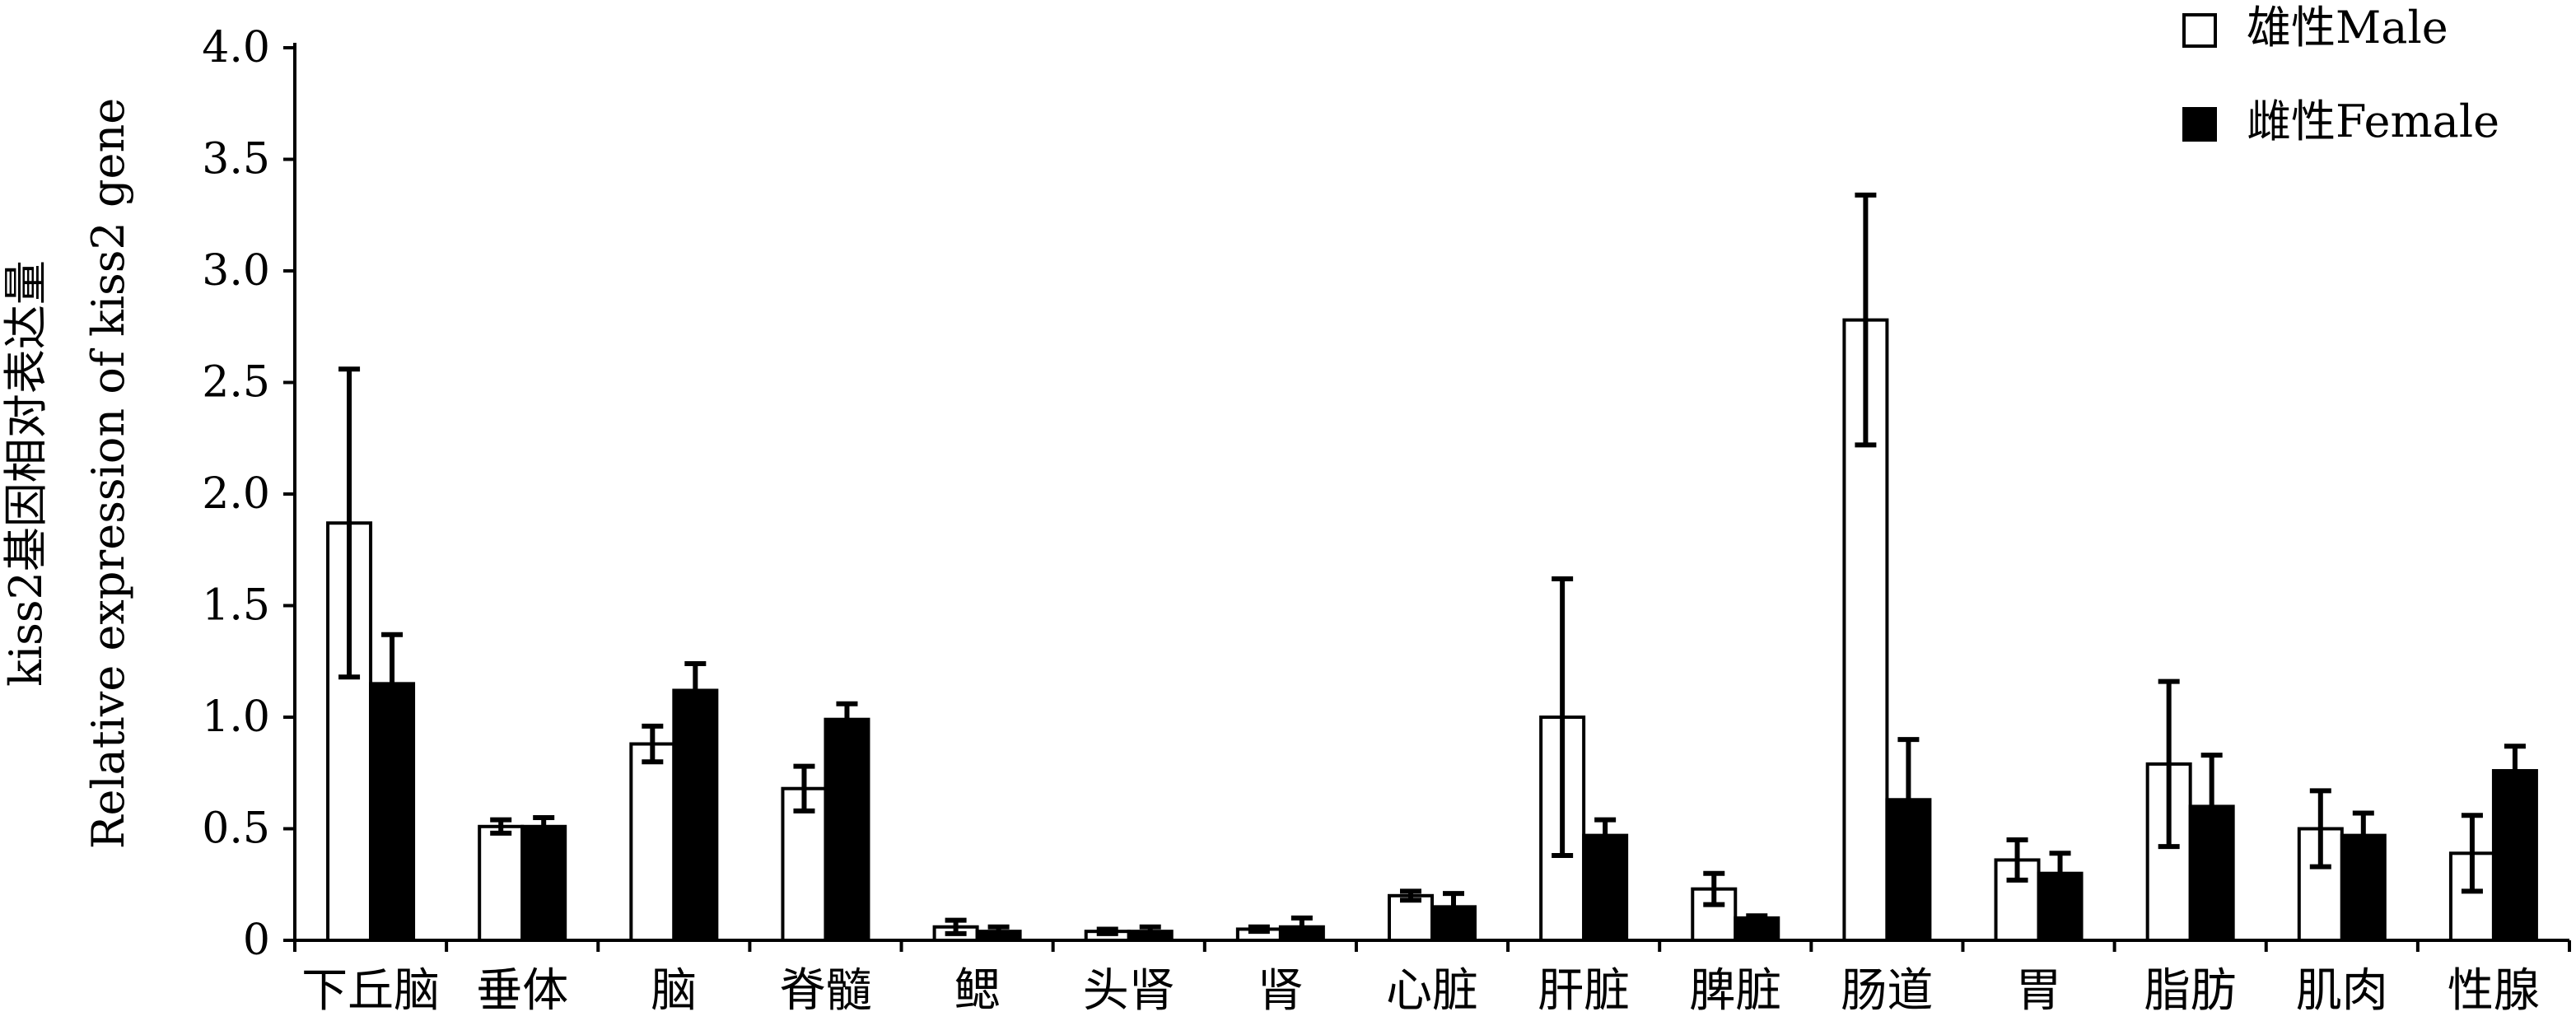 This screenshot has height=1021, width=2576. Describe the element at coordinates (236, 606) in the screenshot. I see `y-tick-label: 1.5` at that location.